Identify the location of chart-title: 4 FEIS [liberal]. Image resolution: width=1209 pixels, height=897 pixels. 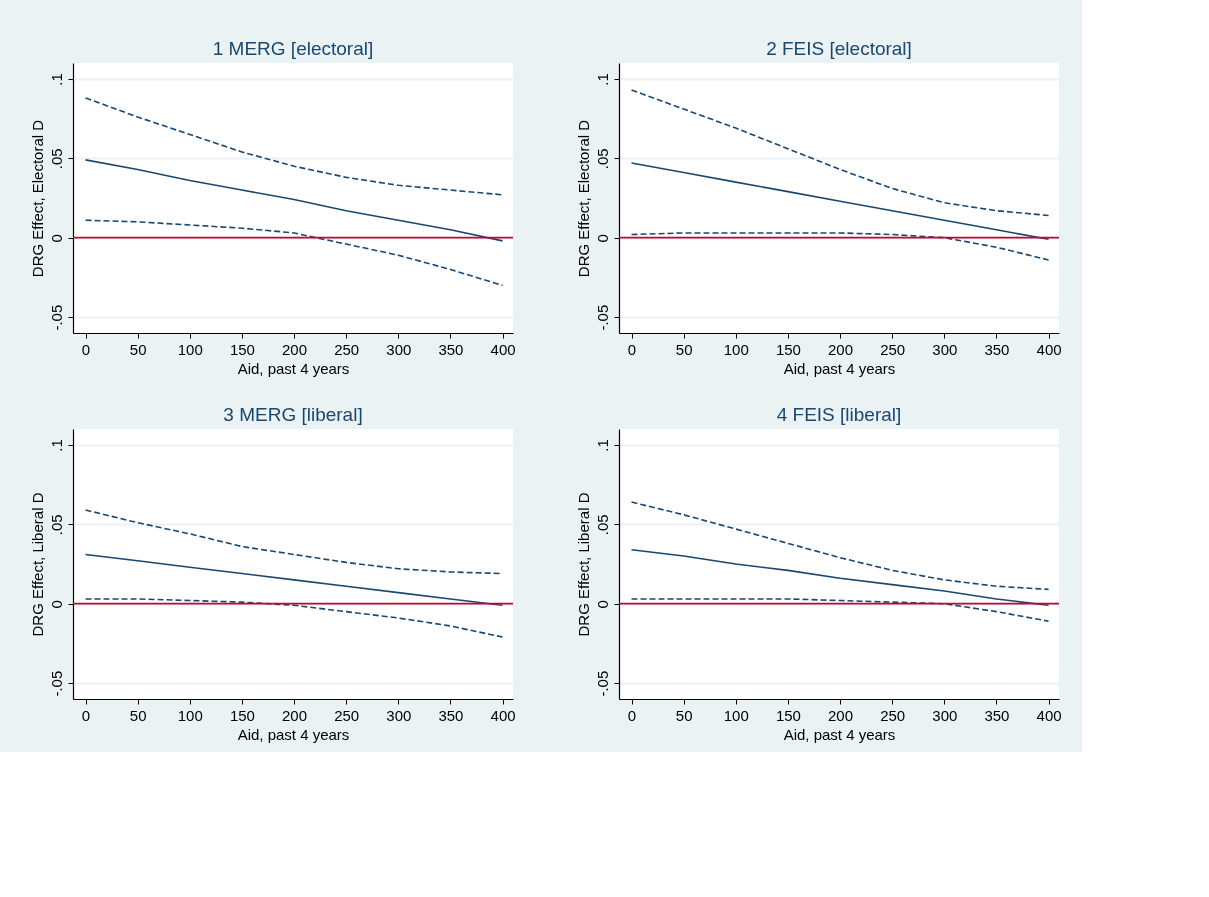
(839, 414).